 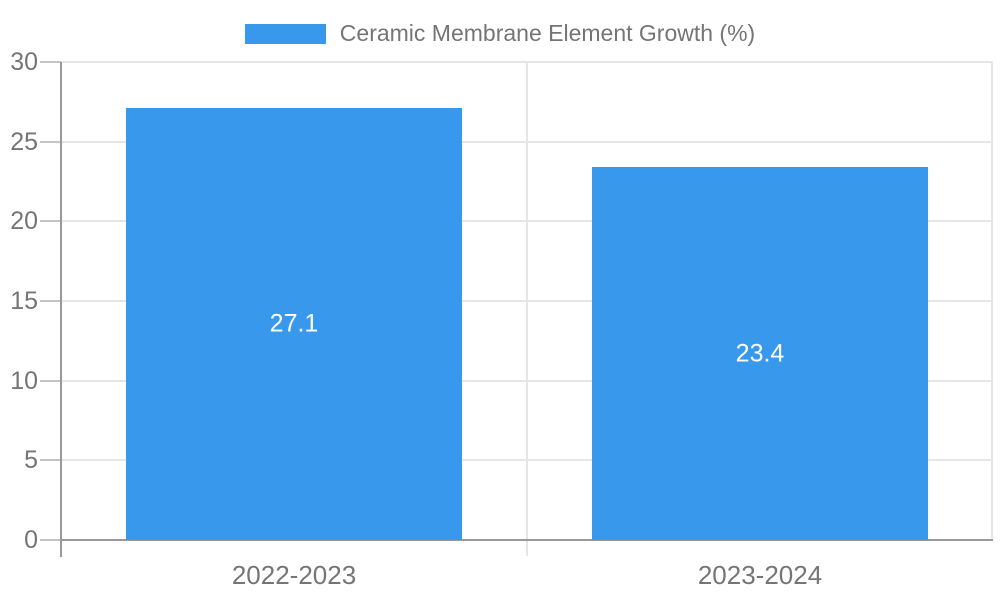 What do you see at coordinates (285, 33) in the screenshot?
I see `legend-swatch` at bounding box center [285, 33].